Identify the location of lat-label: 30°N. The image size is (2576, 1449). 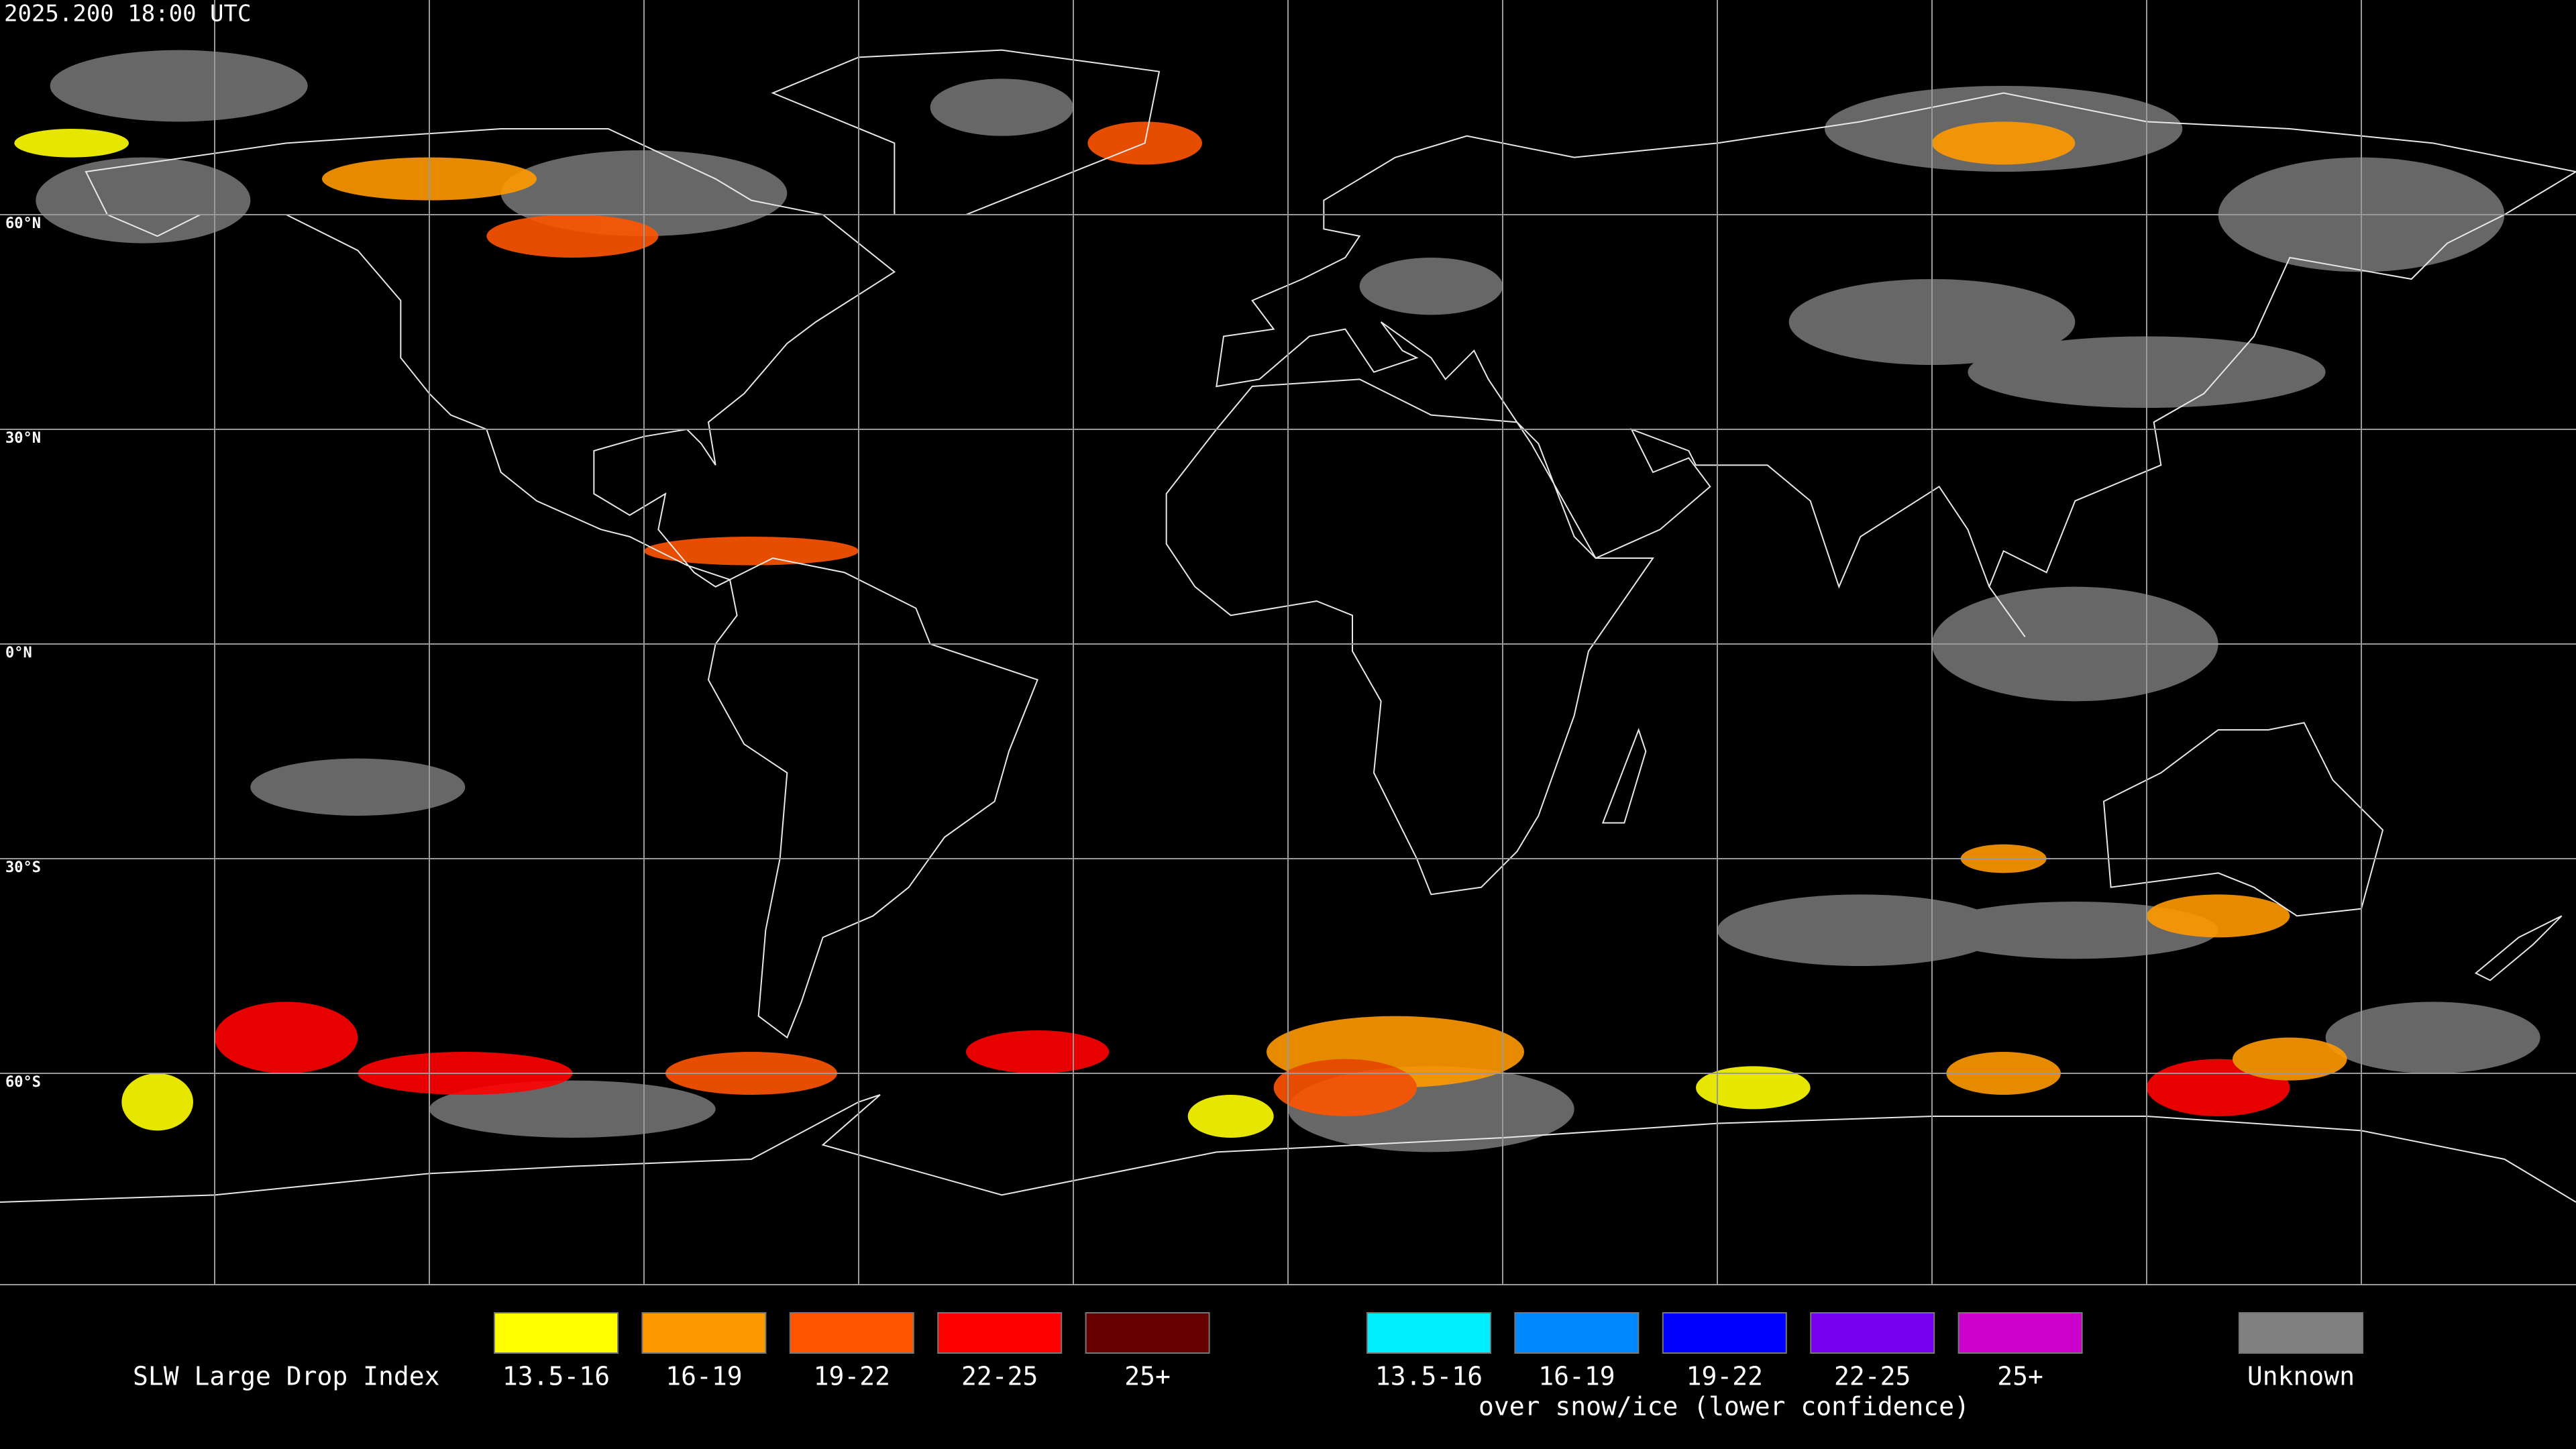
(23, 438).